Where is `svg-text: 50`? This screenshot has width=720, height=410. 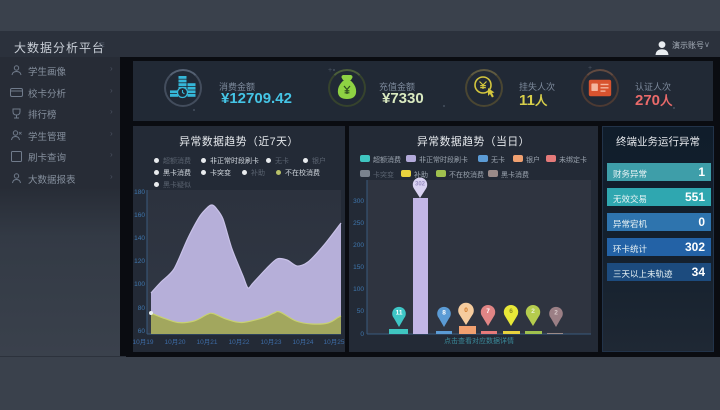 svg-text: 50 is located at coordinates (361, 311).